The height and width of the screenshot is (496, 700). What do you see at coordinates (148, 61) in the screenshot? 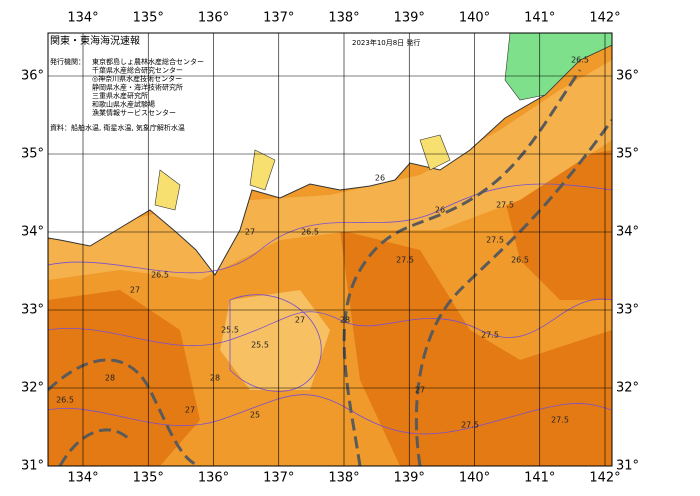
I see `publisher: 東京都島しょ農林水産総合センター` at bounding box center [148, 61].